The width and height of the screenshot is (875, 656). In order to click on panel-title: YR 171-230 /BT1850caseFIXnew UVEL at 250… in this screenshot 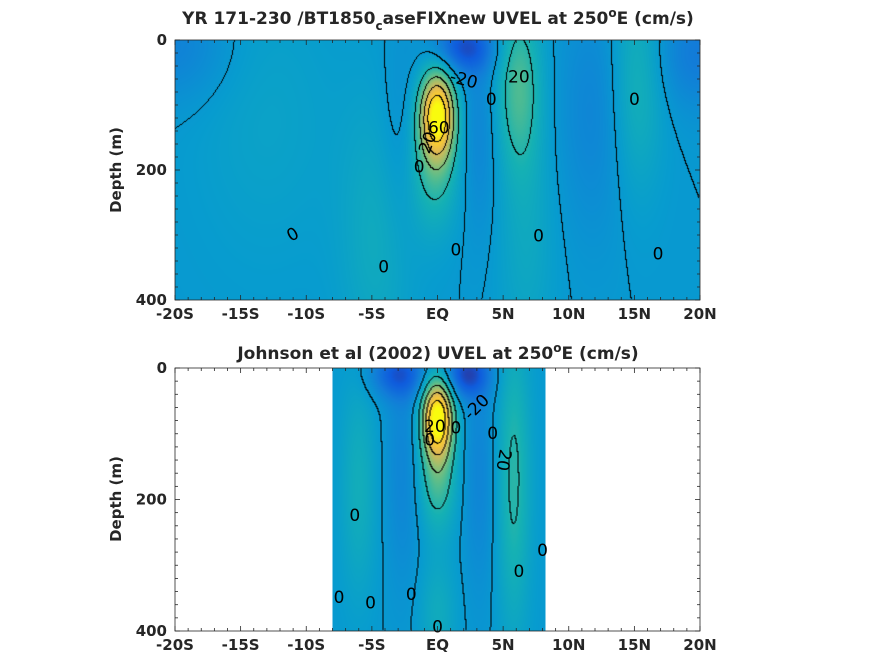, I will do `click(437, 19)`.